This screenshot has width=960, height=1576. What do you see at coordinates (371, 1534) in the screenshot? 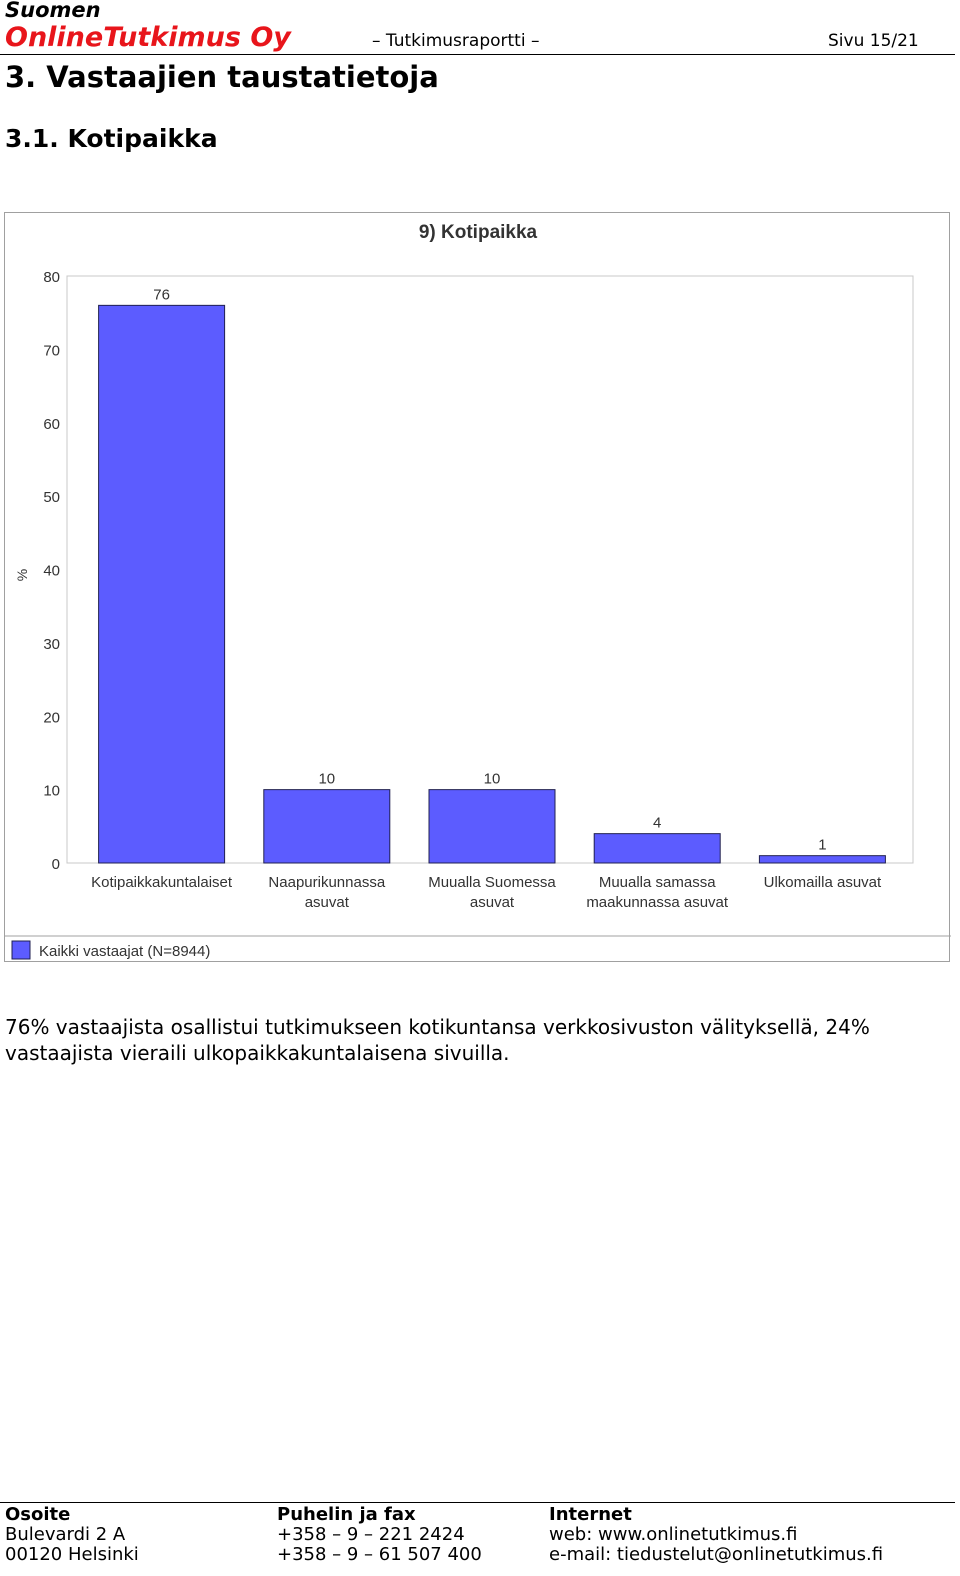
I see `footer-phone-line: +358 – 9 – 221 2424` at bounding box center [371, 1534].